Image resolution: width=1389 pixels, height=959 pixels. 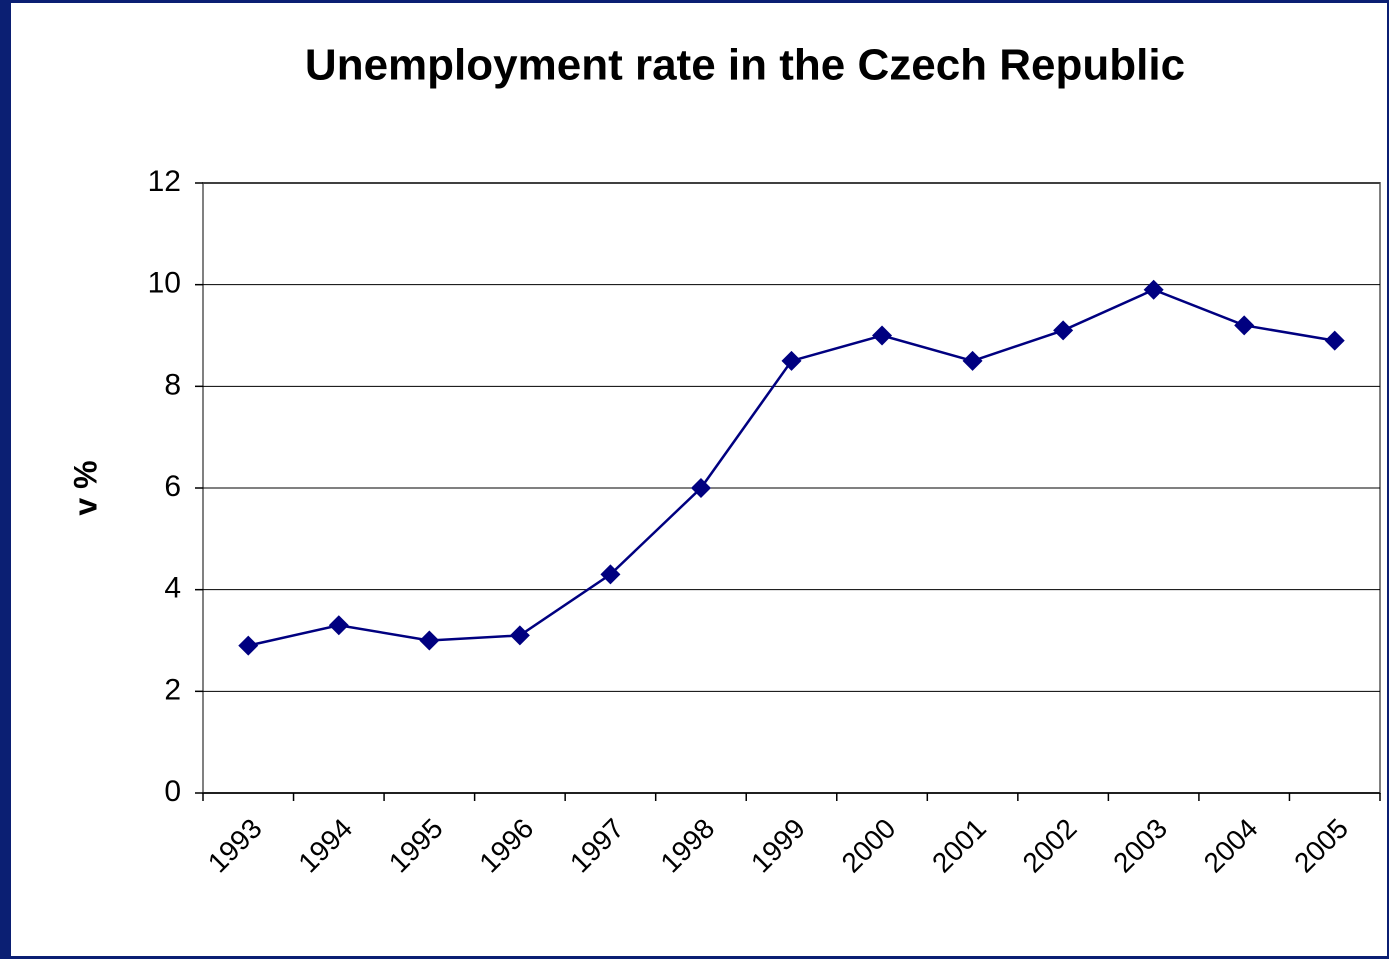 What do you see at coordinates (172, 486) in the screenshot?
I see `y-tick-label: 6` at bounding box center [172, 486].